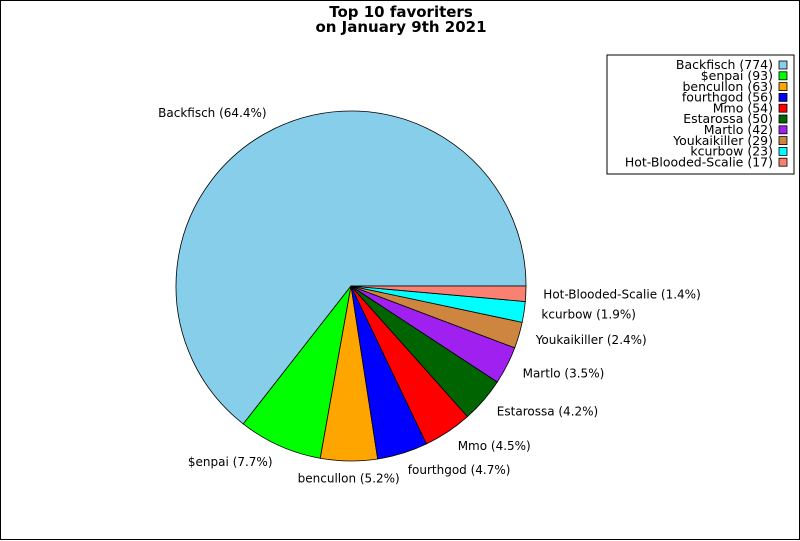  Describe the element at coordinates (728, 86) in the screenshot. I see `legend-label-bencullon: bencullon (63)` at that location.